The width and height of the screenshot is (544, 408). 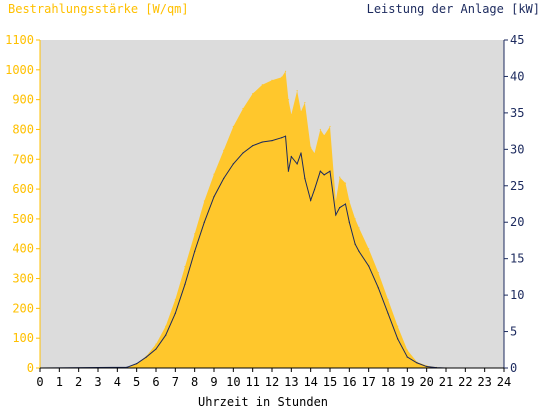 What do you see at coordinates (59, 382) in the screenshot?
I see `x-tick-label: 1` at bounding box center [59, 382].